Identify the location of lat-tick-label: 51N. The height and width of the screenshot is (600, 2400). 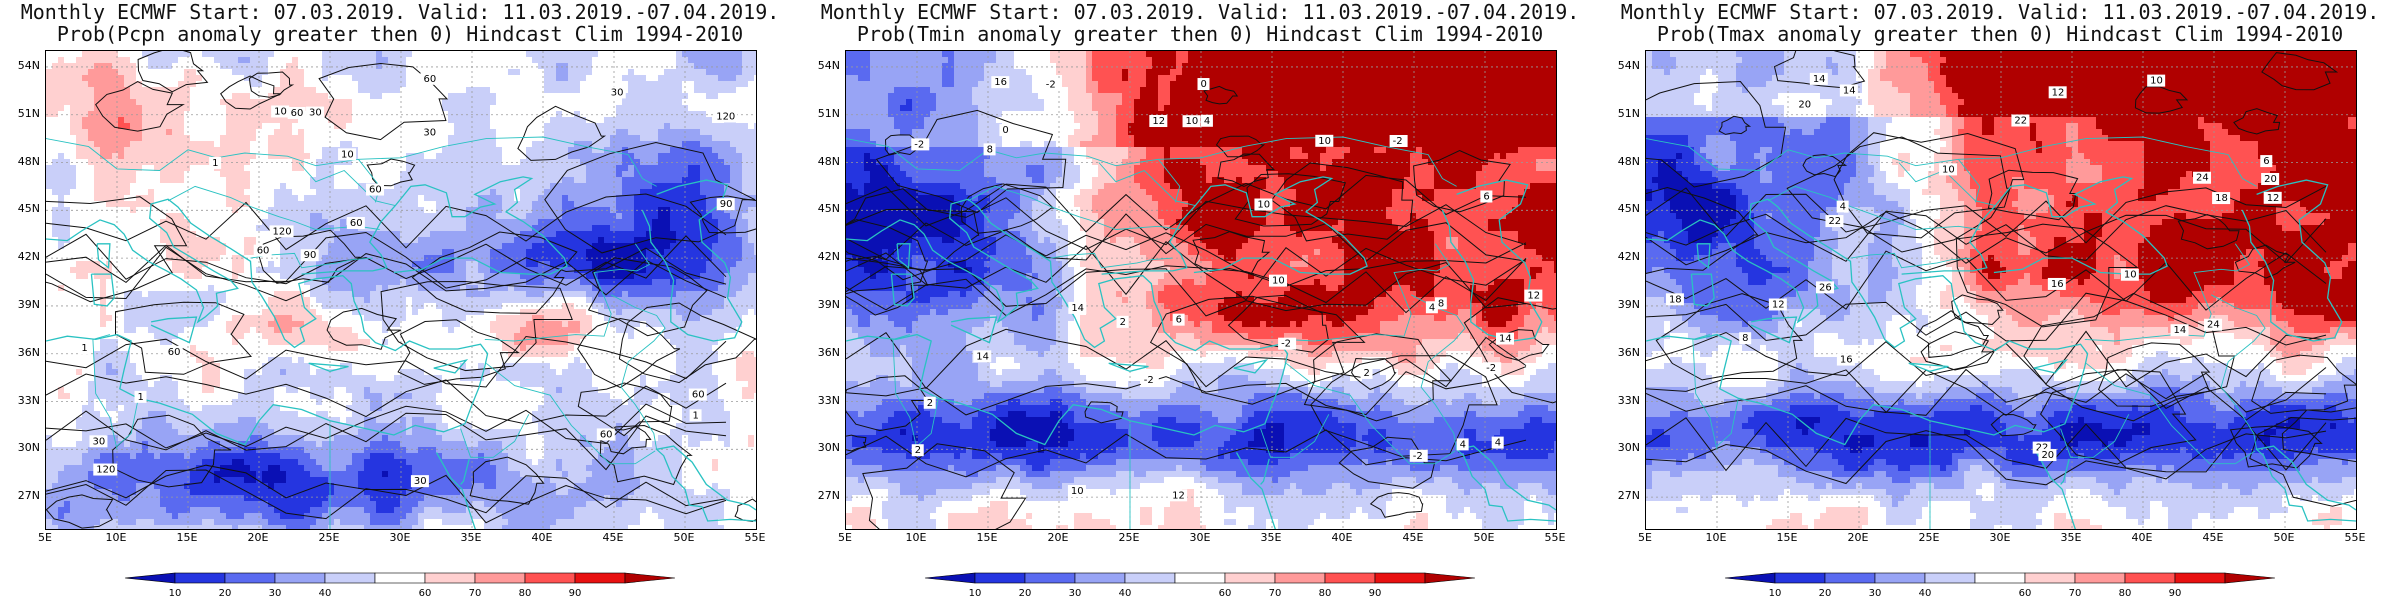
(829, 113).